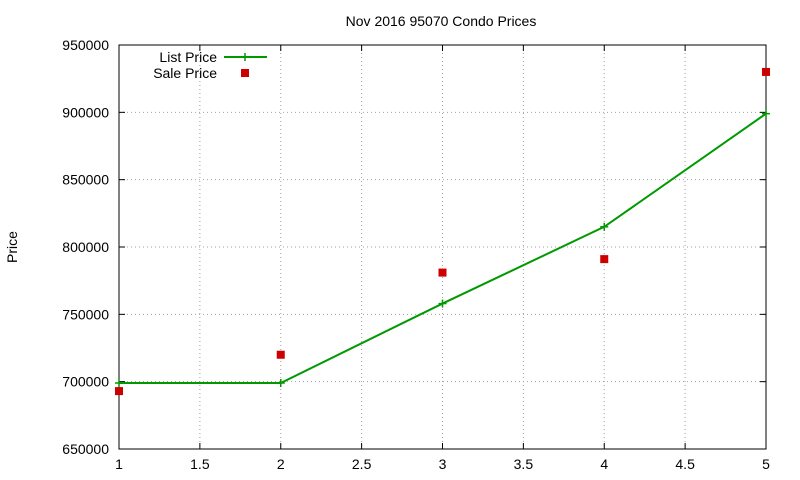 This screenshot has height=480, width=800. Describe the element at coordinates (85, 180) in the screenshot. I see `y-tick-label: 850000` at that location.